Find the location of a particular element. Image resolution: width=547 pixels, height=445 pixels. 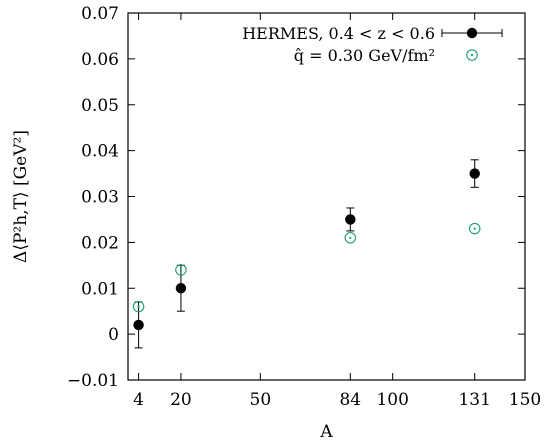

x-tick-label: 50 is located at coordinates (261, 400).